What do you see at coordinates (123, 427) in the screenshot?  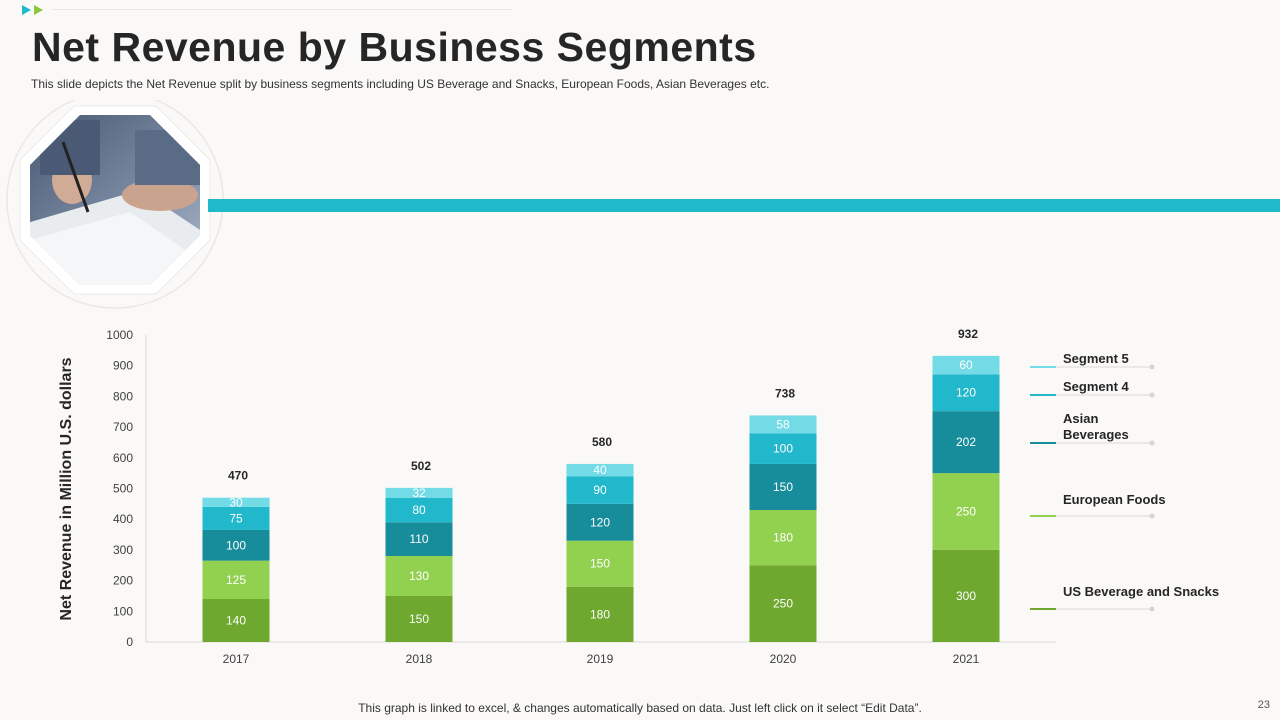 I see `y-tick-label: 700` at bounding box center [123, 427].